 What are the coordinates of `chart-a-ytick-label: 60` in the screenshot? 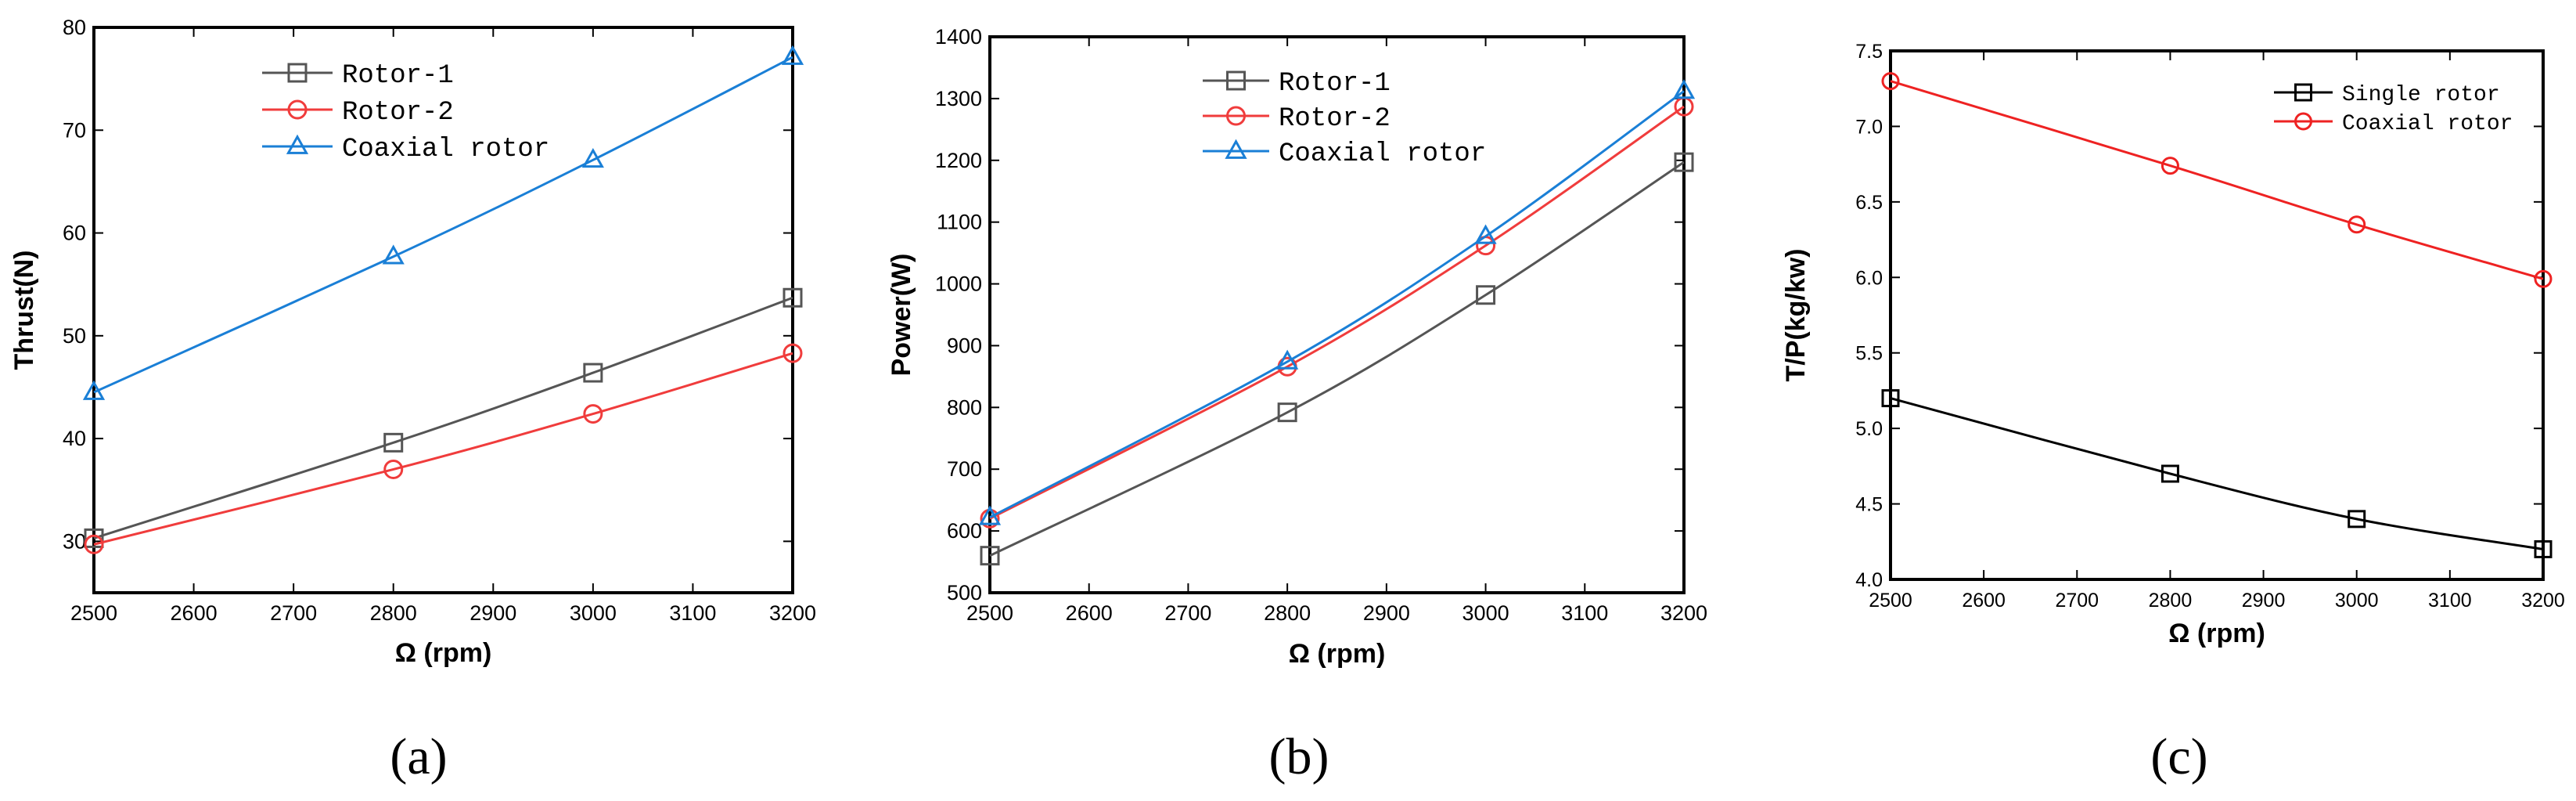 It's located at (74, 233).